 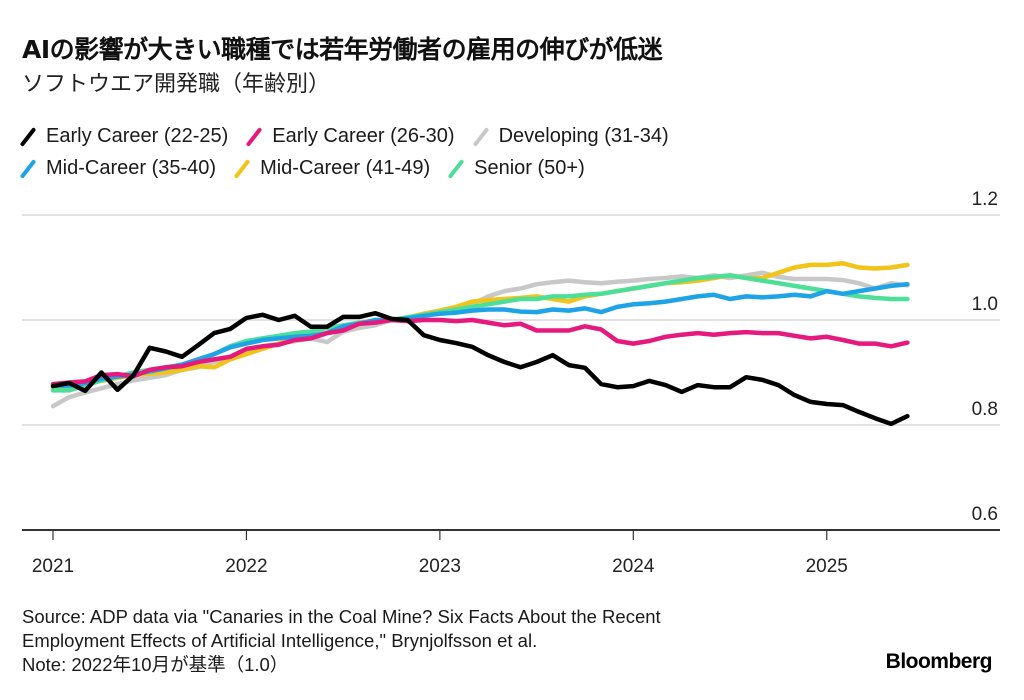 What do you see at coordinates (985, 304) in the screenshot?
I see `y-tick-label: 1.0` at bounding box center [985, 304].